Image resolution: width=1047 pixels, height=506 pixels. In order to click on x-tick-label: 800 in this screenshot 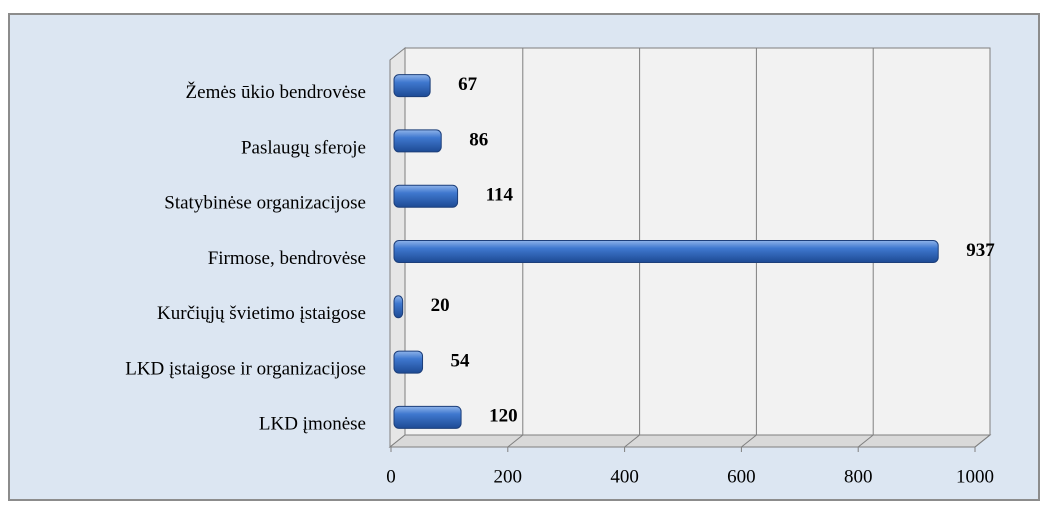, I will do `click(858, 476)`.